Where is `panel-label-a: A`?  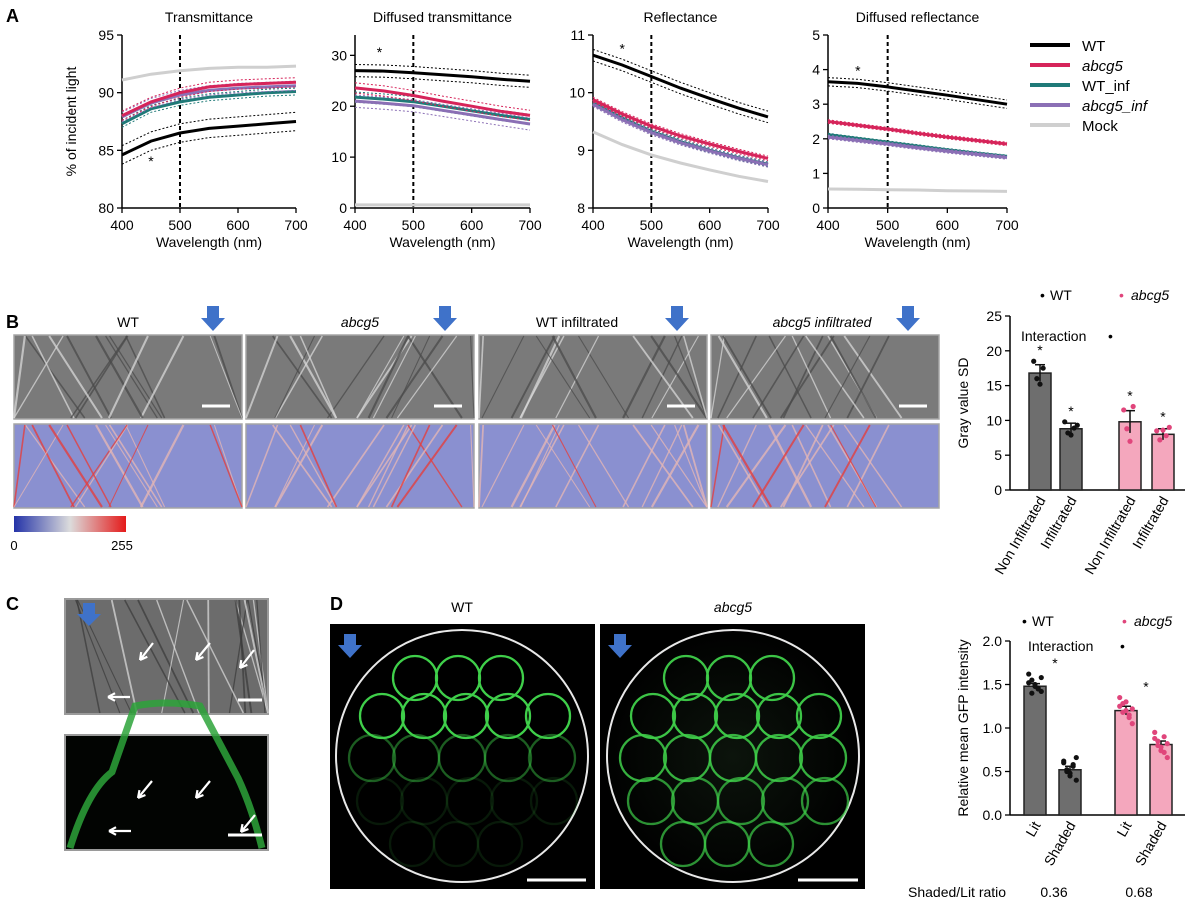
panel-label-a: A is located at coordinates (12, 16).